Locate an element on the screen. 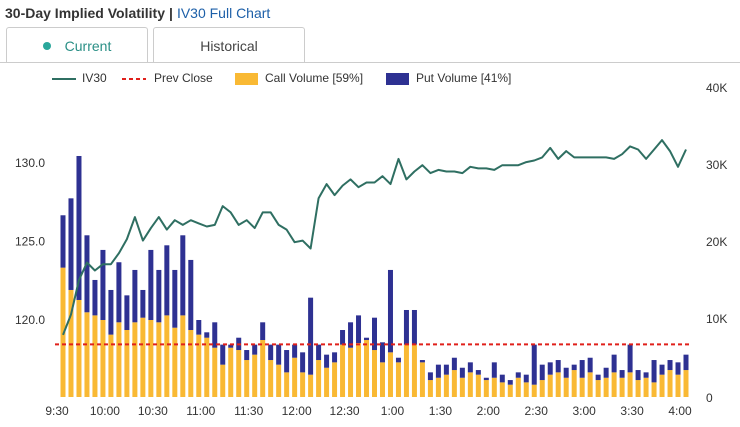  x-tick-label: 1:30 is located at coordinates (441, 411).